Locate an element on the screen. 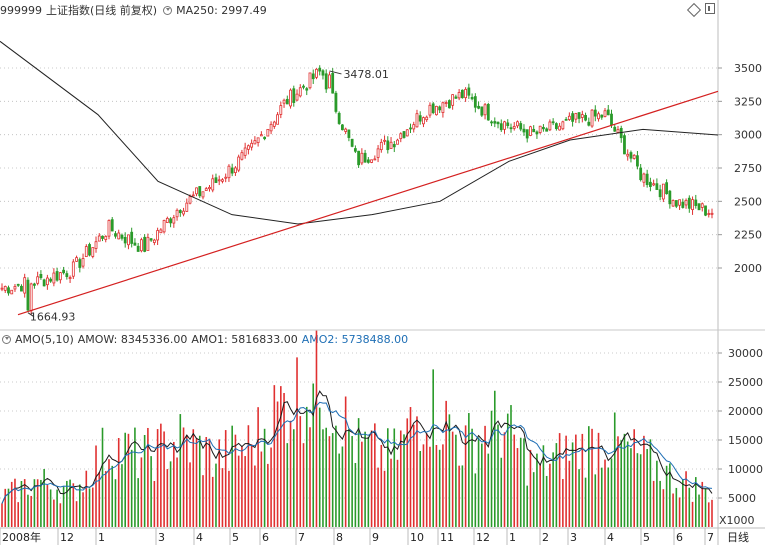  price-header: 999999 上证指数(日线 前复权) MA250: 2997.49 is located at coordinates (135, 10).